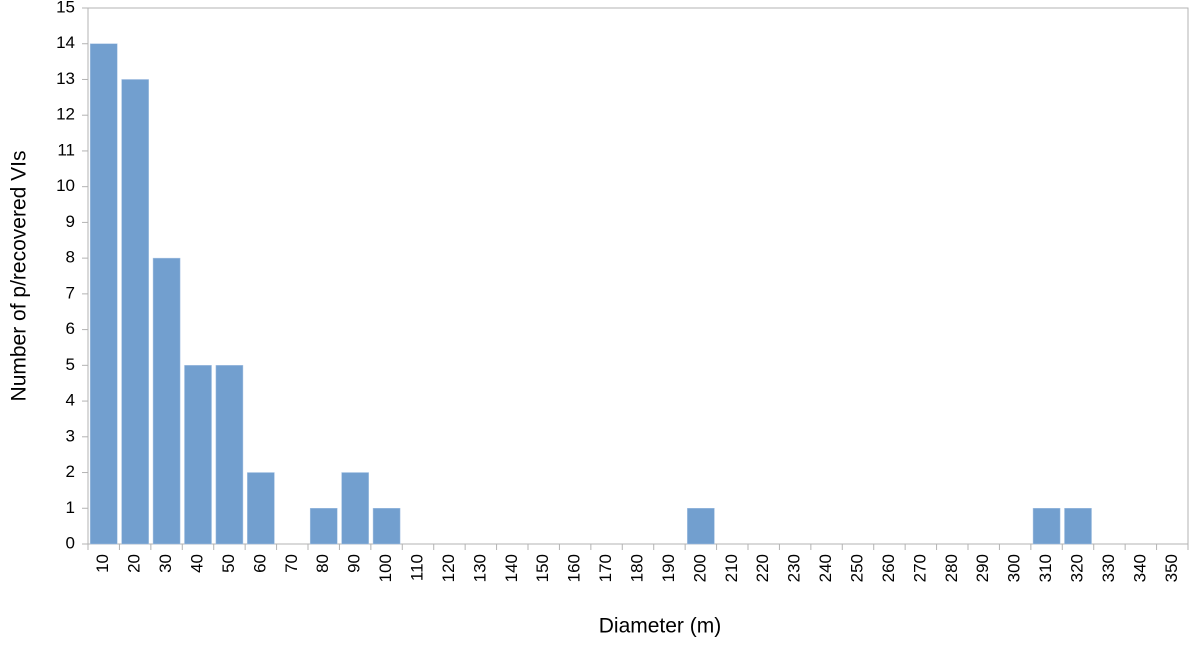 The width and height of the screenshot is (1200, 645). What do you see at coordinates (574, 568) in the screenshot?
I see `x-tick-label: 160` at bounding box center [574, 568].